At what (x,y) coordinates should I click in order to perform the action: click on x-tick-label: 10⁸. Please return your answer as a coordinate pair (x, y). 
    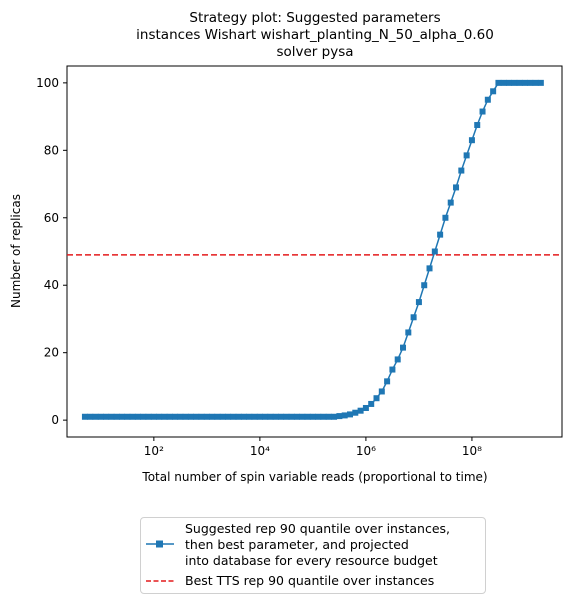
    Looking at the image, I should click on (472, 451).